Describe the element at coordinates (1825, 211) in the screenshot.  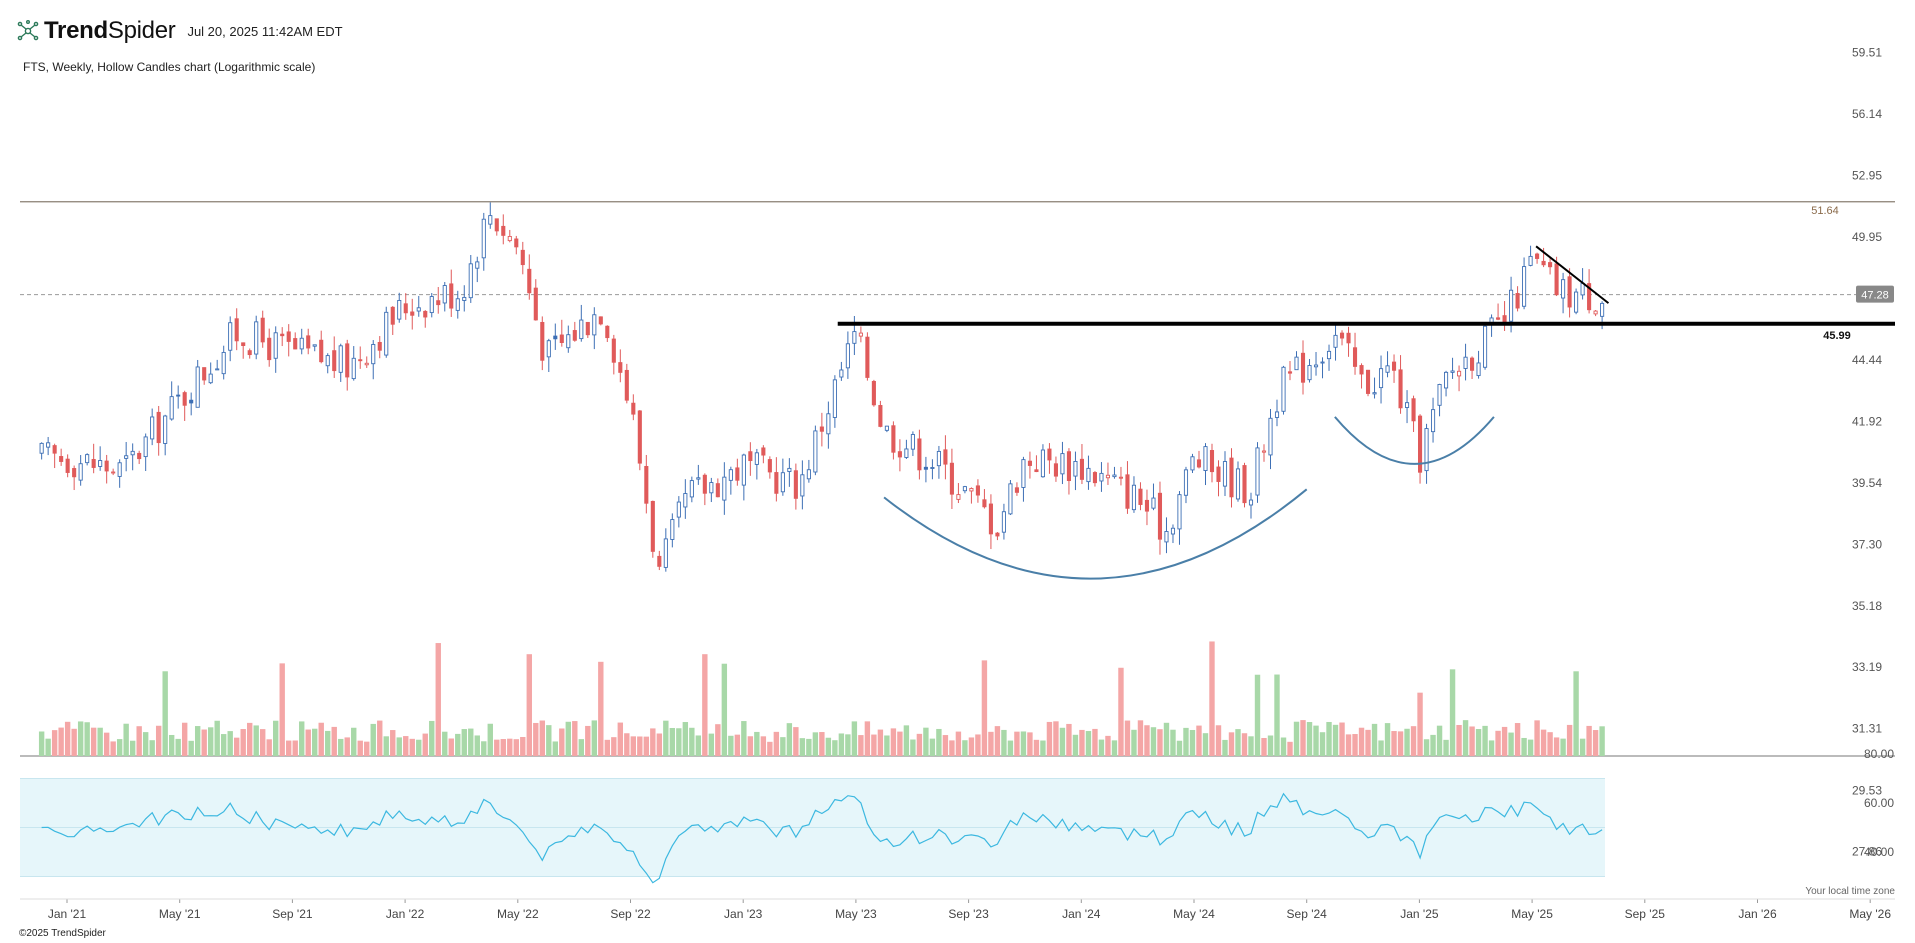
I see `resistance-label: 51.64` at that location.